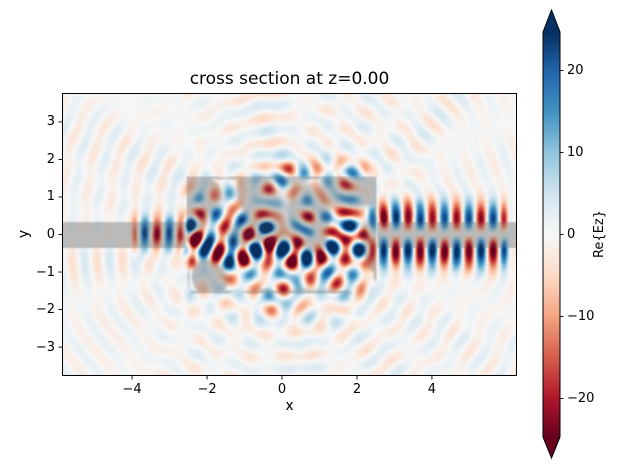  I want to click on y-tick-label: −2, so click(45, 310).